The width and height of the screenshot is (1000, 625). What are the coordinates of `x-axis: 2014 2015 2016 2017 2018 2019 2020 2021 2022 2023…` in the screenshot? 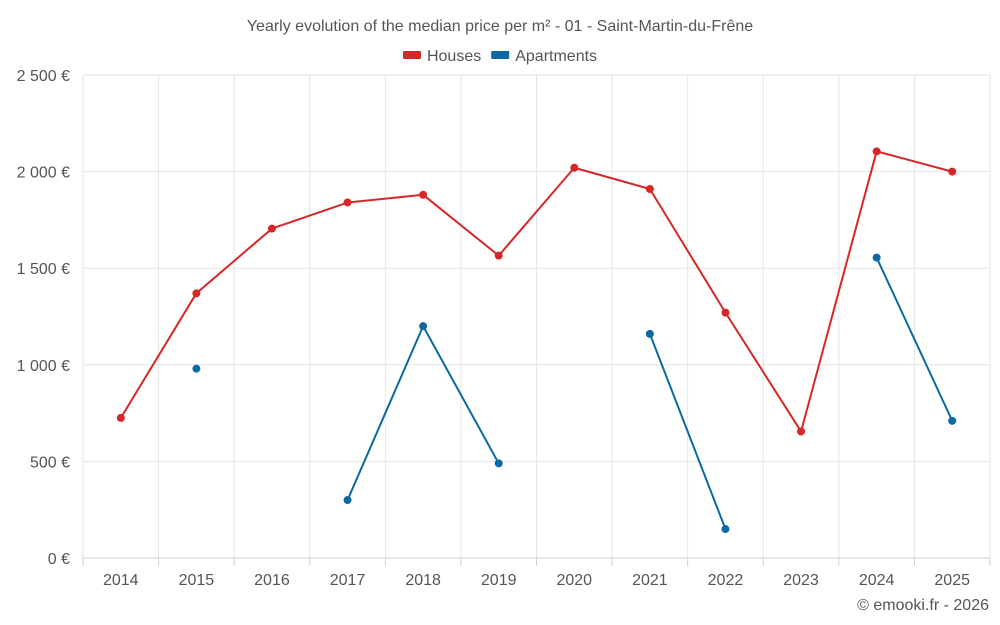 It's located at (536, 573).